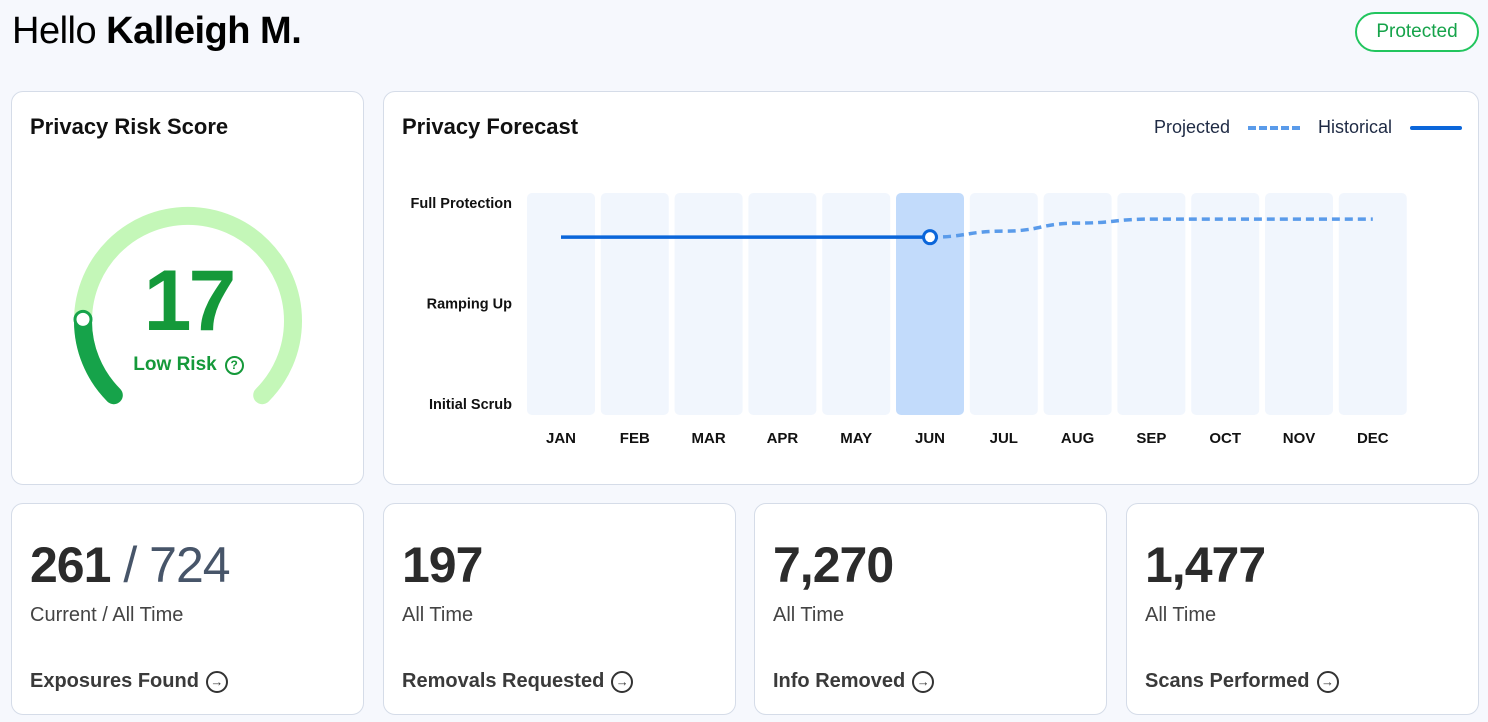 This screenshot has height=722, width=1488. What do you see at coordinates (1004, 438) in the screenshot?
I see `x-tick-label: JUL` at bounding box center [1004, 438].